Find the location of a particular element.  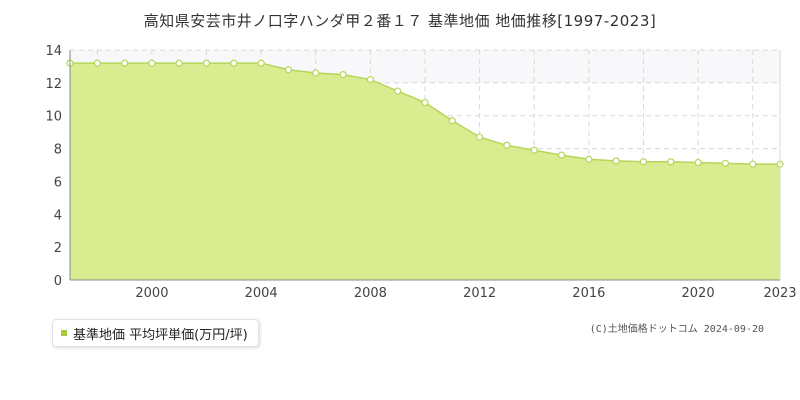

credit-text: (C)土地価格ドットコム 2024-09-20 is located at coordinates (676, 329).